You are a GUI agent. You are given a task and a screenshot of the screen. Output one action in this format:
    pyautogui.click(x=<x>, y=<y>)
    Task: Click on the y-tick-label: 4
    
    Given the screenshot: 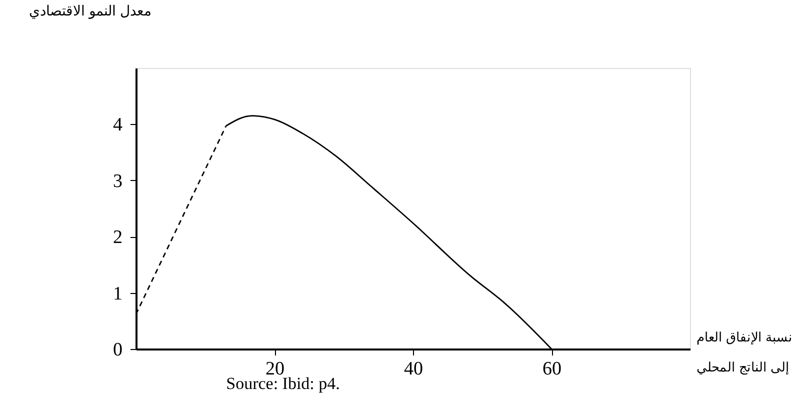 What is the action you would take?
    pyautogui.click(x=118, y=125)
    